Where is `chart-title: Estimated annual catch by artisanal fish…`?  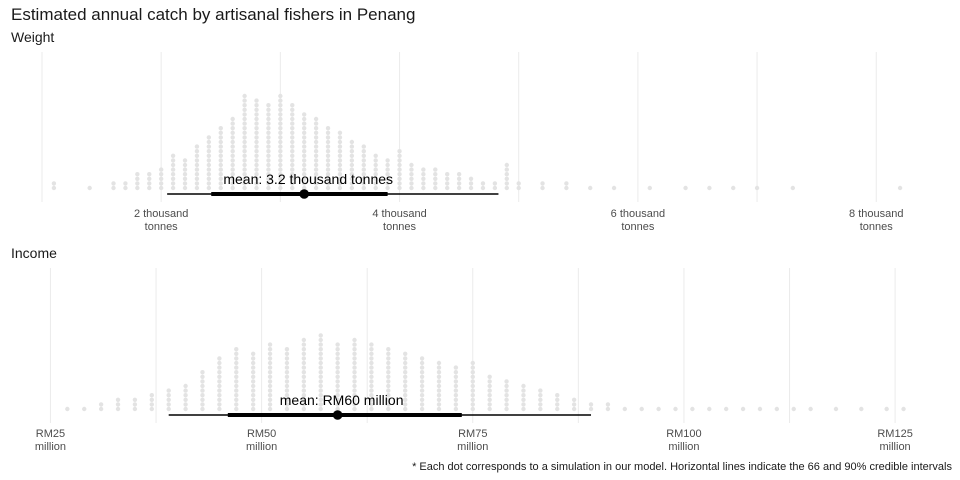 chart-title: Estimated annual catch by artisanal fish… is located at coordinates (213, 14).